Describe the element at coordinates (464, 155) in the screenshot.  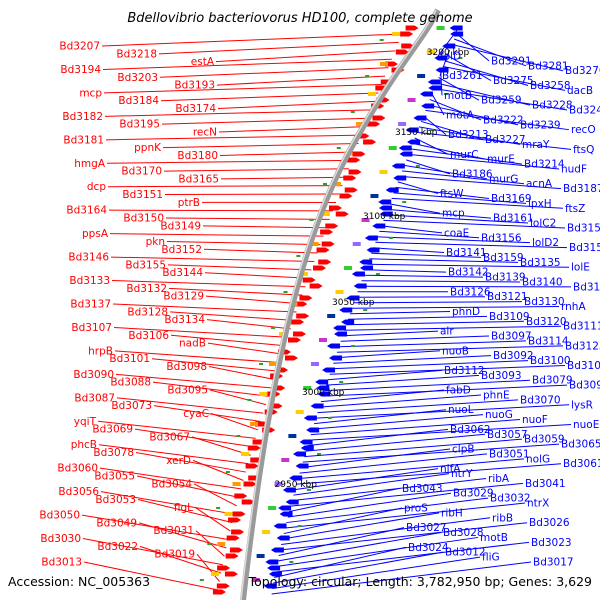
I see `gene-label-right: murC` at that location.